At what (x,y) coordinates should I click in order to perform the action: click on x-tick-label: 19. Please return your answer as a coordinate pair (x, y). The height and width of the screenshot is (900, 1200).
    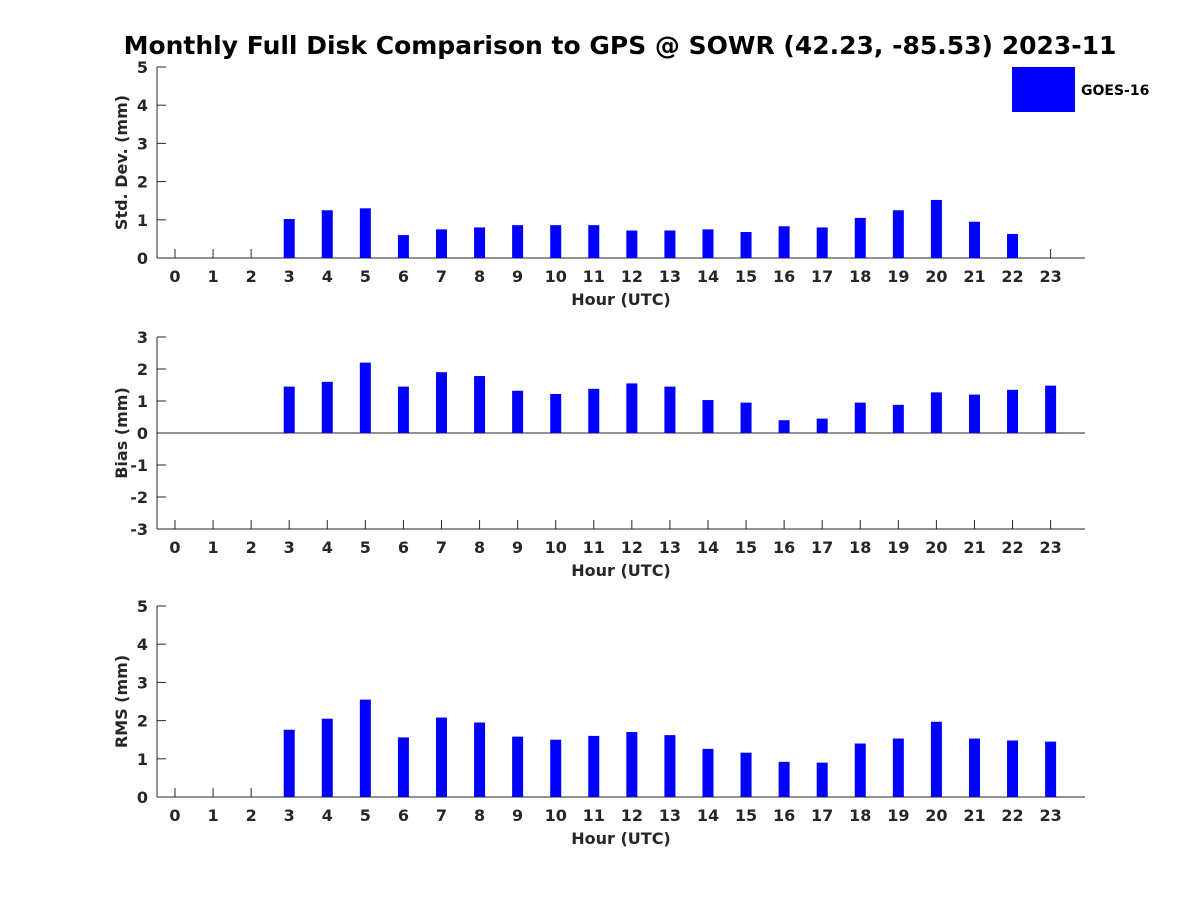
    Looking at the image, I should click on (898, 276).